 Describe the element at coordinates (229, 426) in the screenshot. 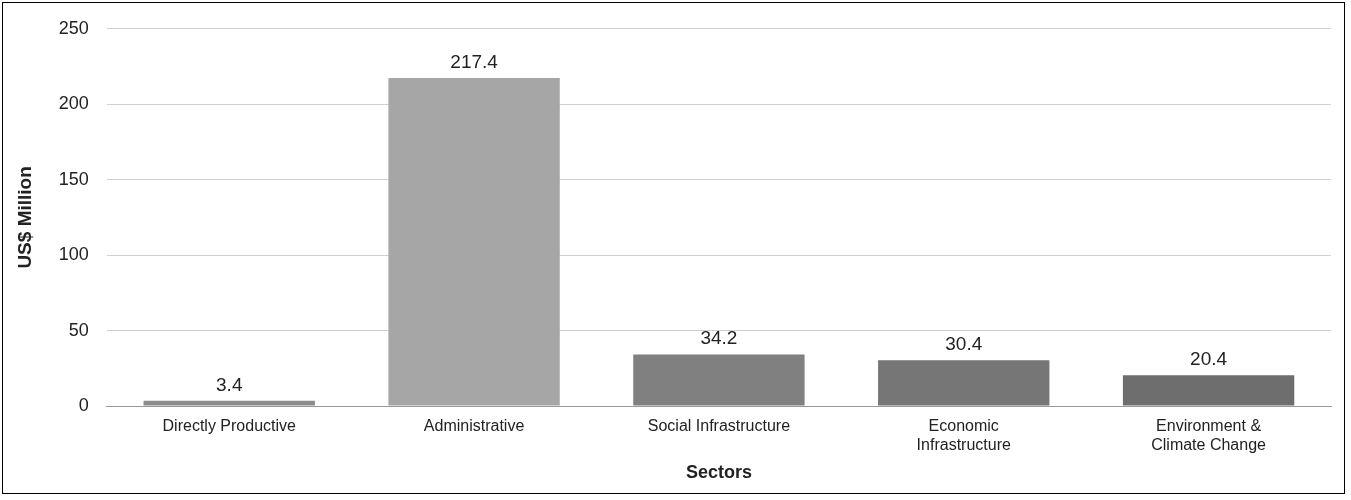

I see `x-tick-label: Directly Productive` at that location.